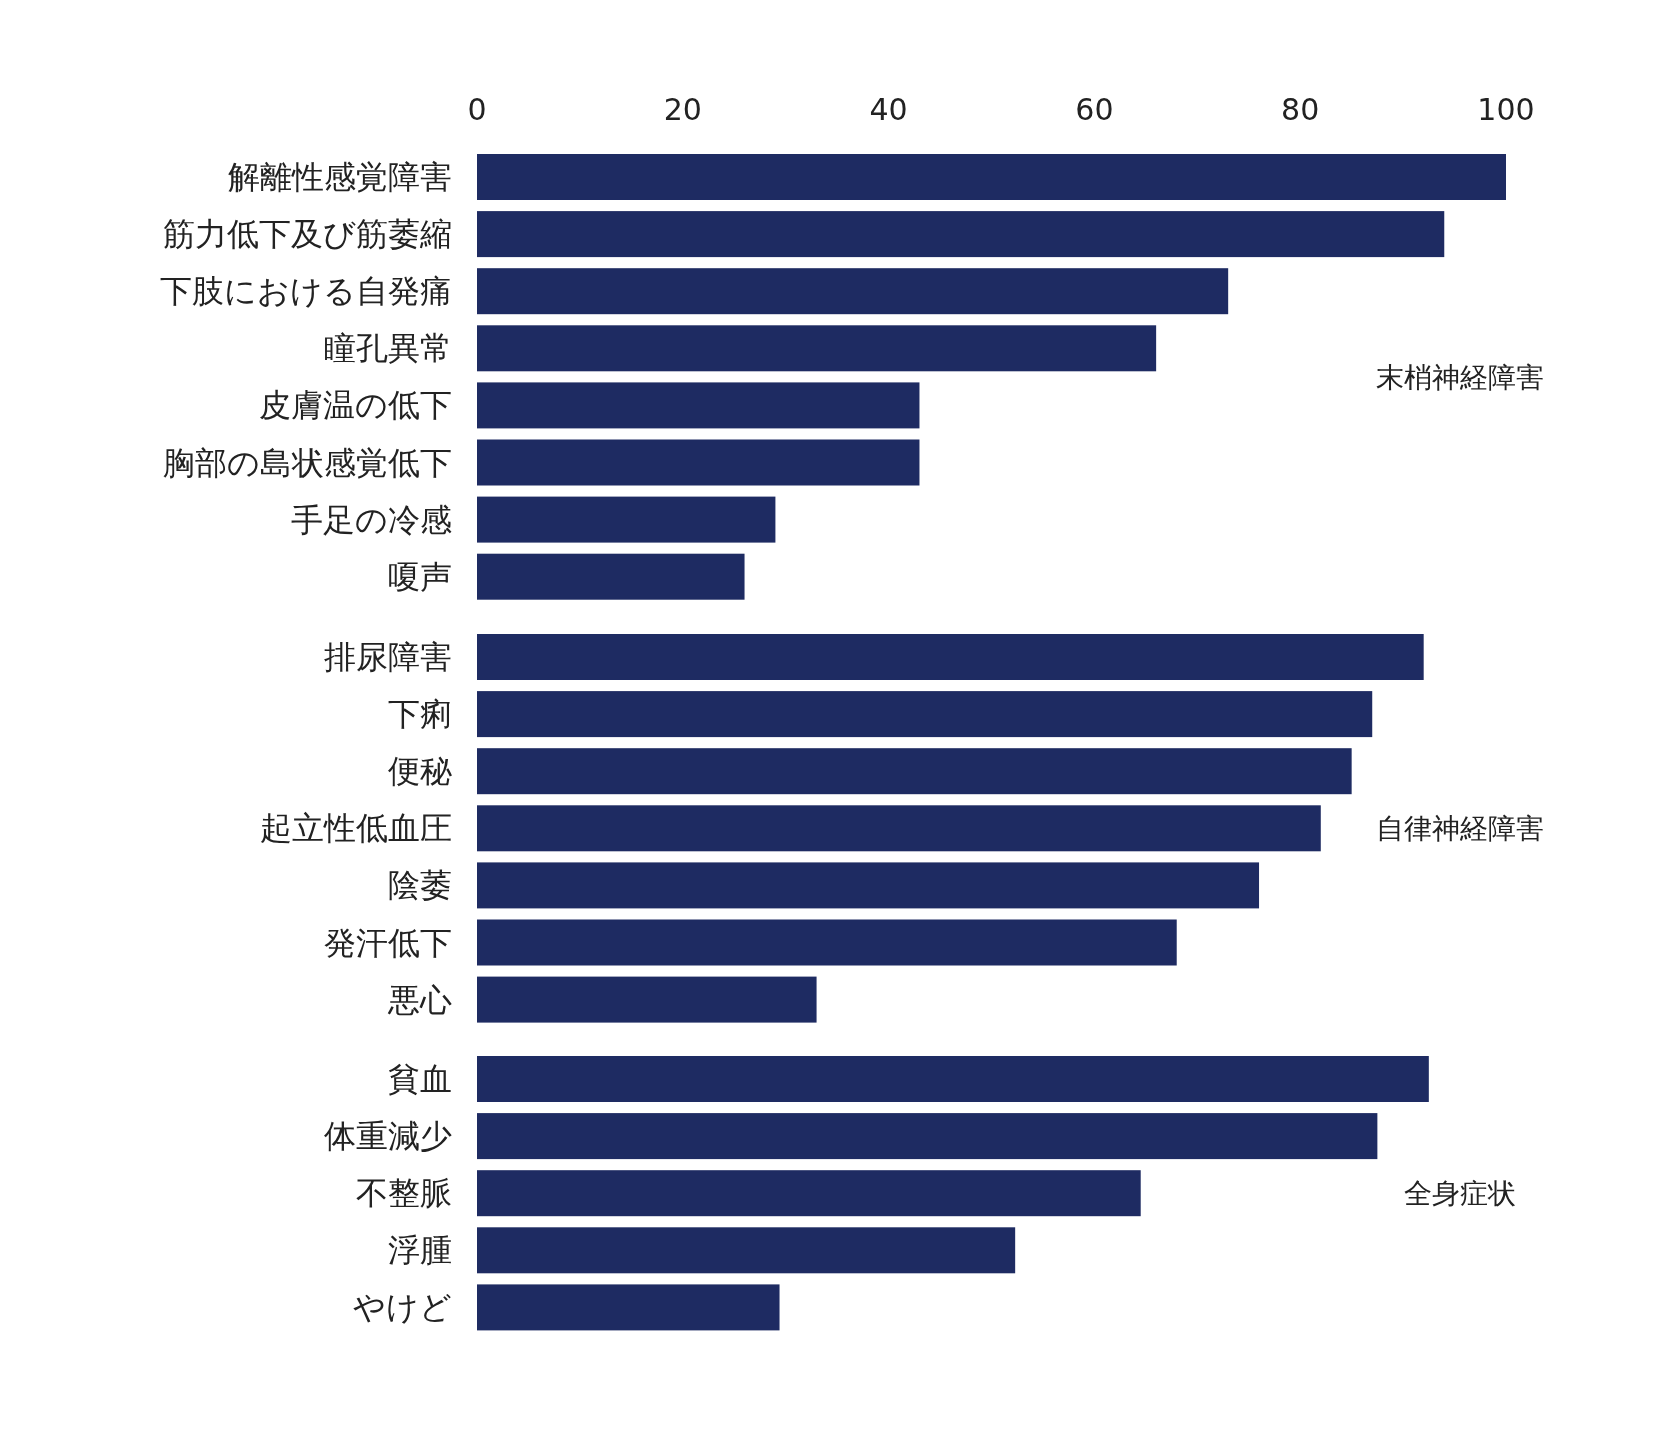 The image size is (1680, 1442). Describe the element at coordinates (420, 714) in the screenshot. I see `y-tick-label: 下痢` at that location.